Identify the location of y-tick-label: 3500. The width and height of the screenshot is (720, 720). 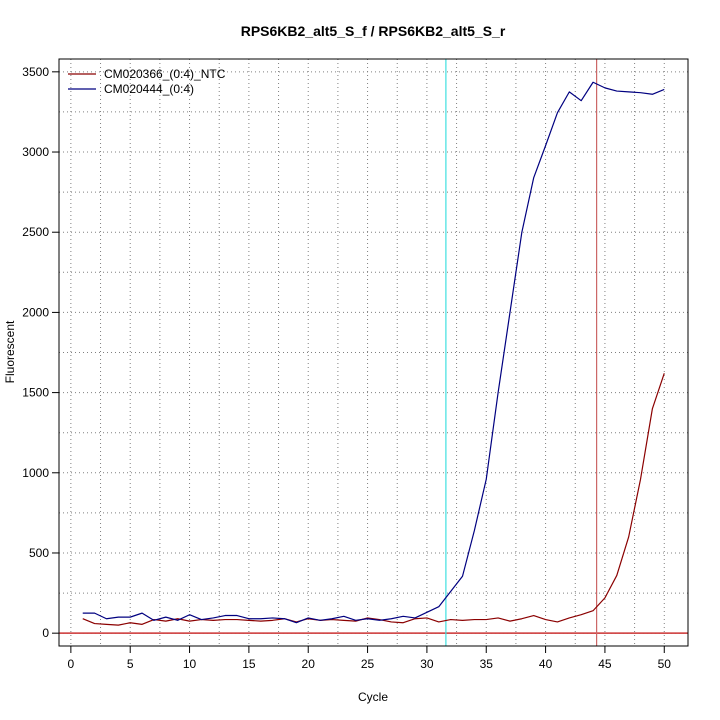
(35, 72).